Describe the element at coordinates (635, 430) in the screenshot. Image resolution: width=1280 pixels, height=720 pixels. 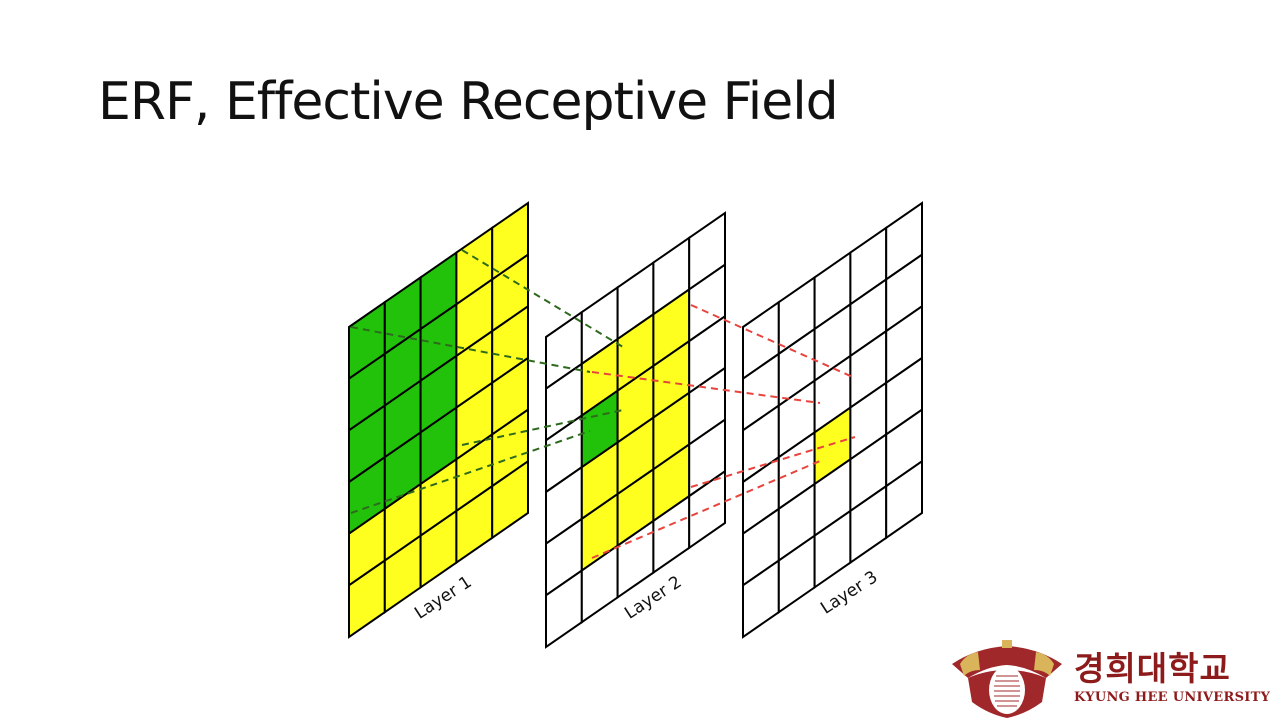
I see `layer-2-grid` at that location.